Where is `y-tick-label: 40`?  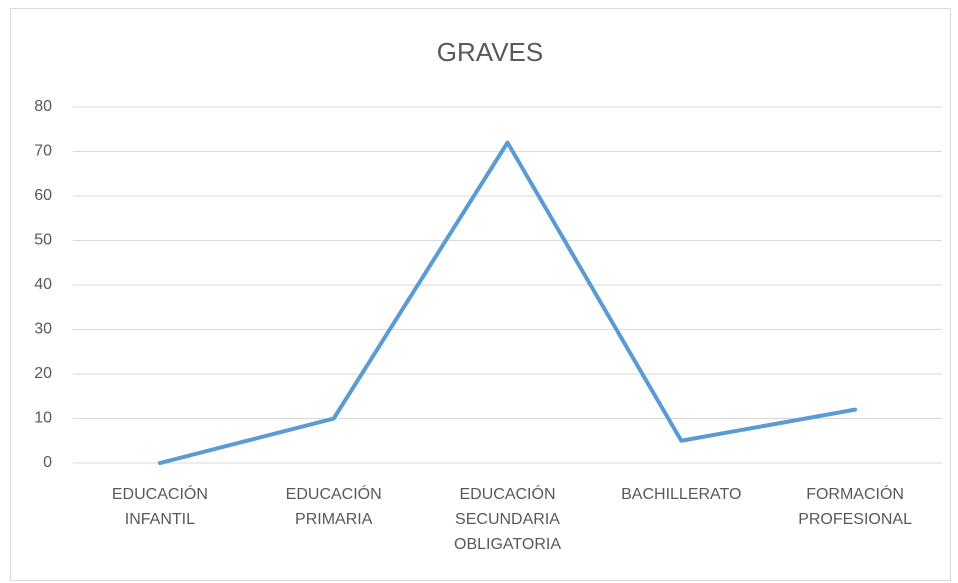 y-tick-label: 40 is located at coordinates (43, 284).